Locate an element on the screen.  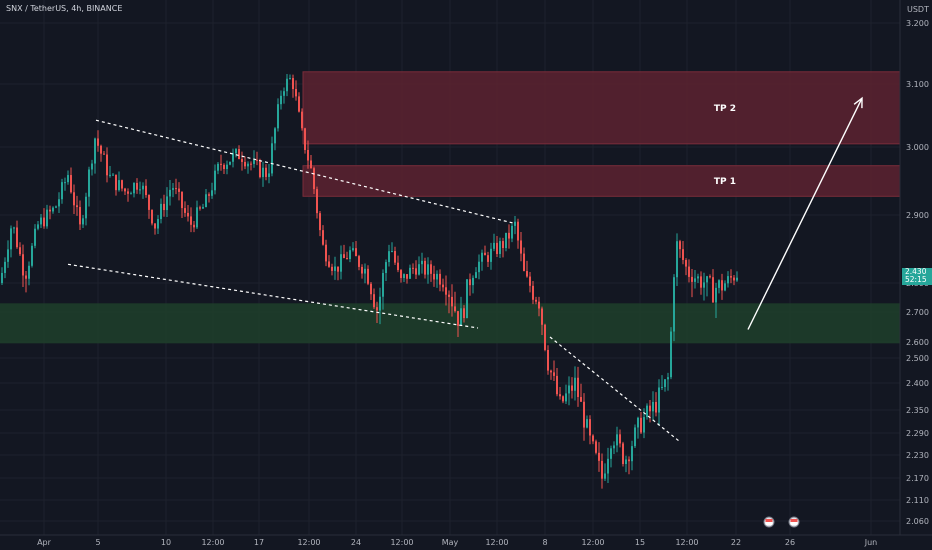
price-tick: 2.400 is located at coordinates (917, 383).